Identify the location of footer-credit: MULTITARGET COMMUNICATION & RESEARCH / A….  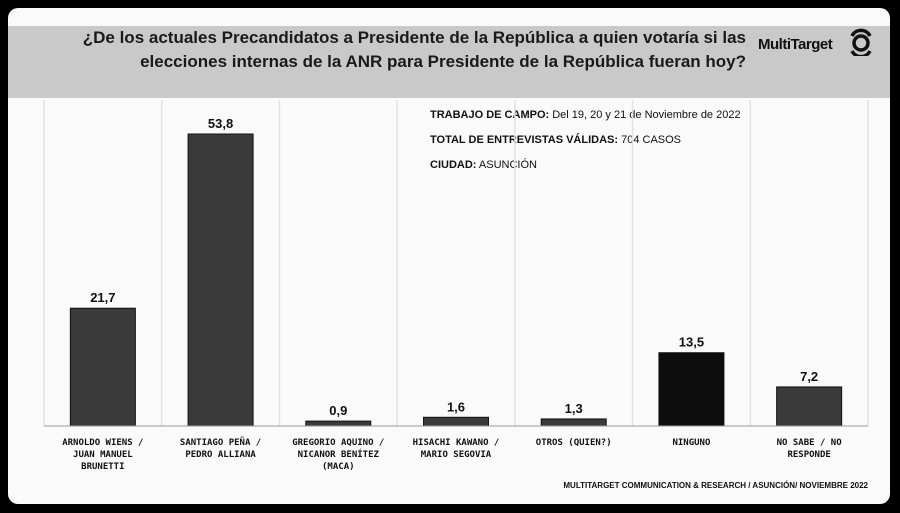
(715, 485).